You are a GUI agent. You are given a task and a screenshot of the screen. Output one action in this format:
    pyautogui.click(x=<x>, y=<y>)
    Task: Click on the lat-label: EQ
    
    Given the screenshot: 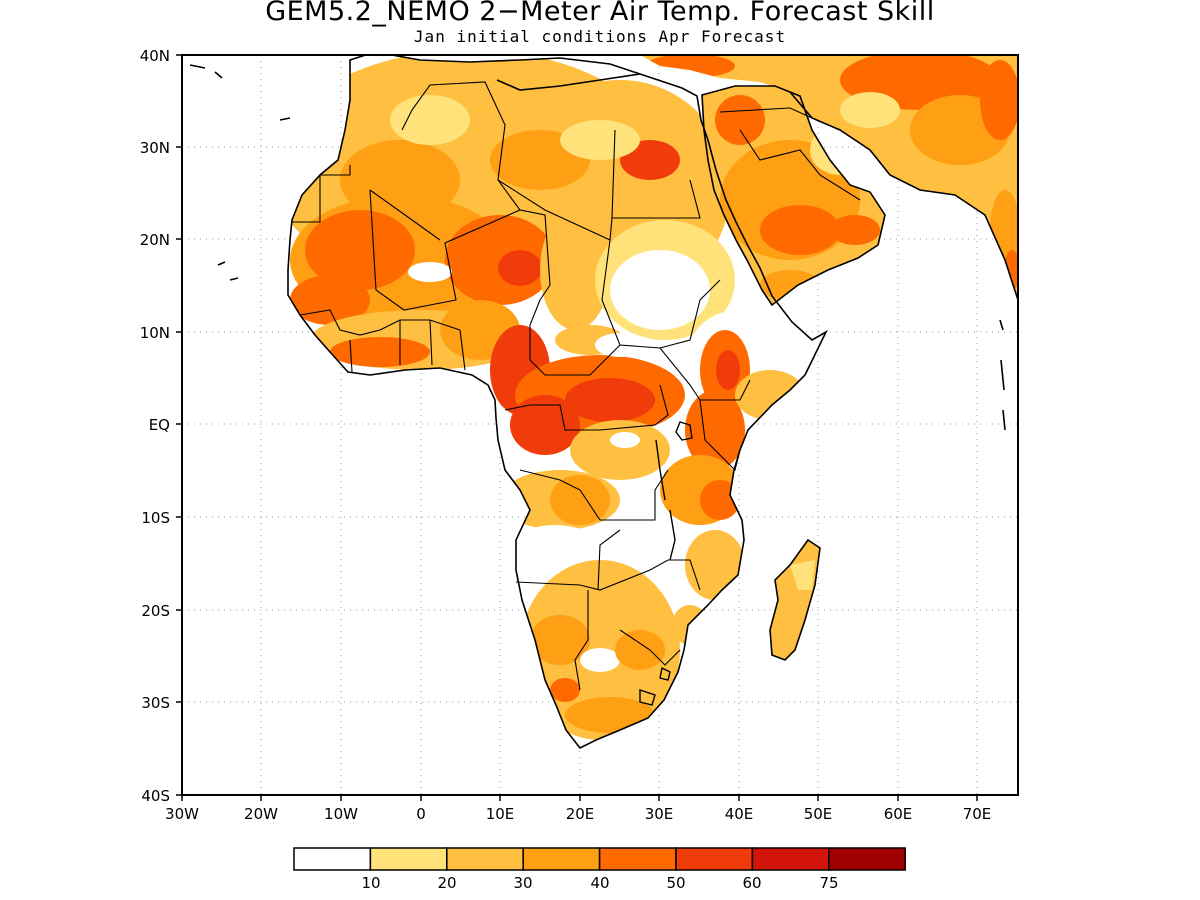 What is the action you would take?
    pyautogui.click(x=159, y=425)
    